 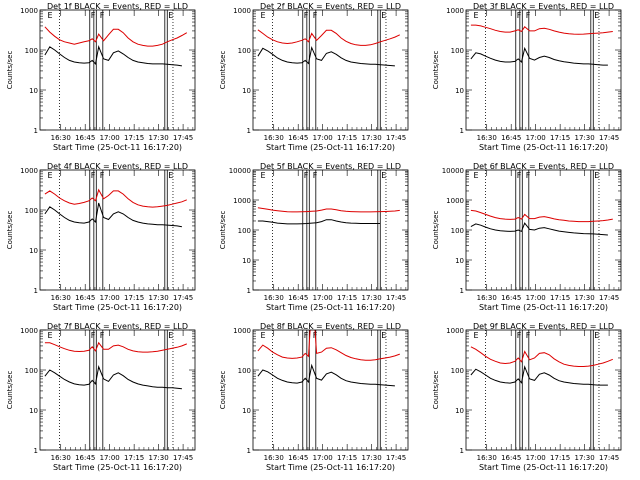 What do you see at coordinates (117, 326) in the screenshot?
I see `panel-title: Det 7f BLACK = Events, RED = LLD` at bounding box center [117, 326].